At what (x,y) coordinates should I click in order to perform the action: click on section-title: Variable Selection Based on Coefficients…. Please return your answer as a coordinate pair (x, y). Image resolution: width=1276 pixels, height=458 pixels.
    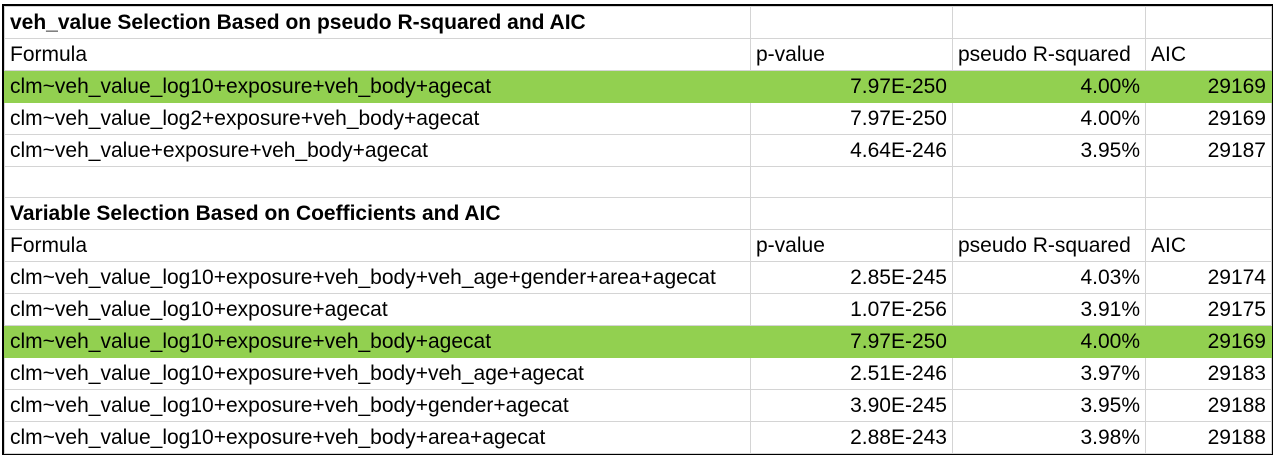
    Looking at the image, I should click on (377, 213).